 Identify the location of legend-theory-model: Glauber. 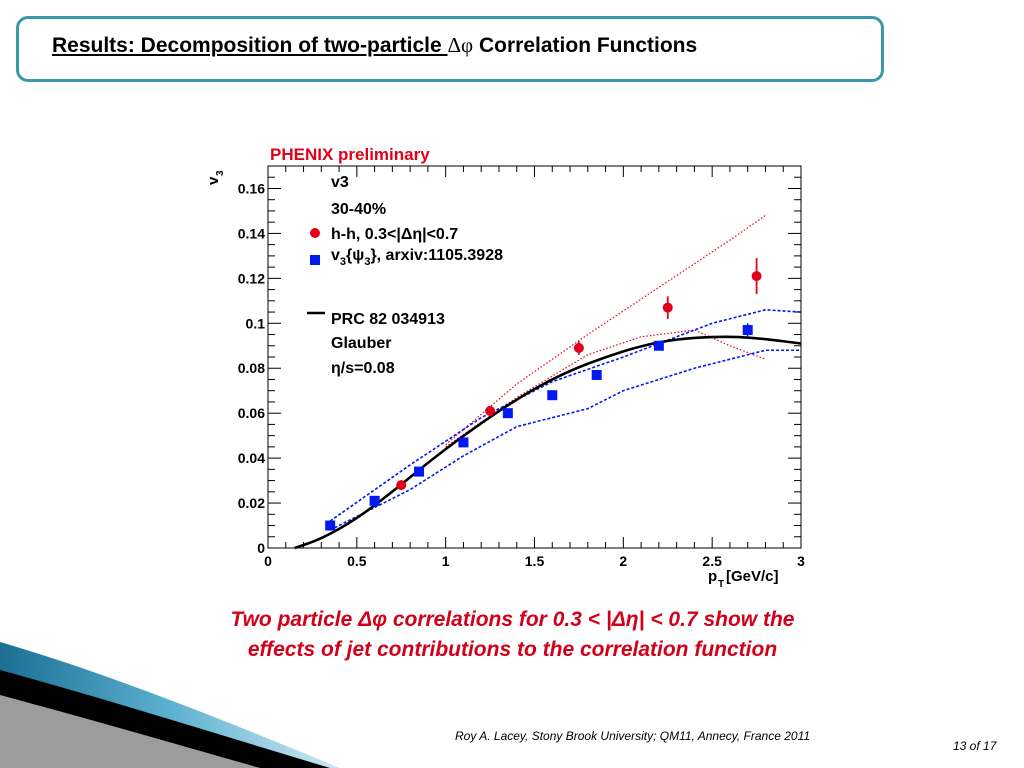
(361, 343).